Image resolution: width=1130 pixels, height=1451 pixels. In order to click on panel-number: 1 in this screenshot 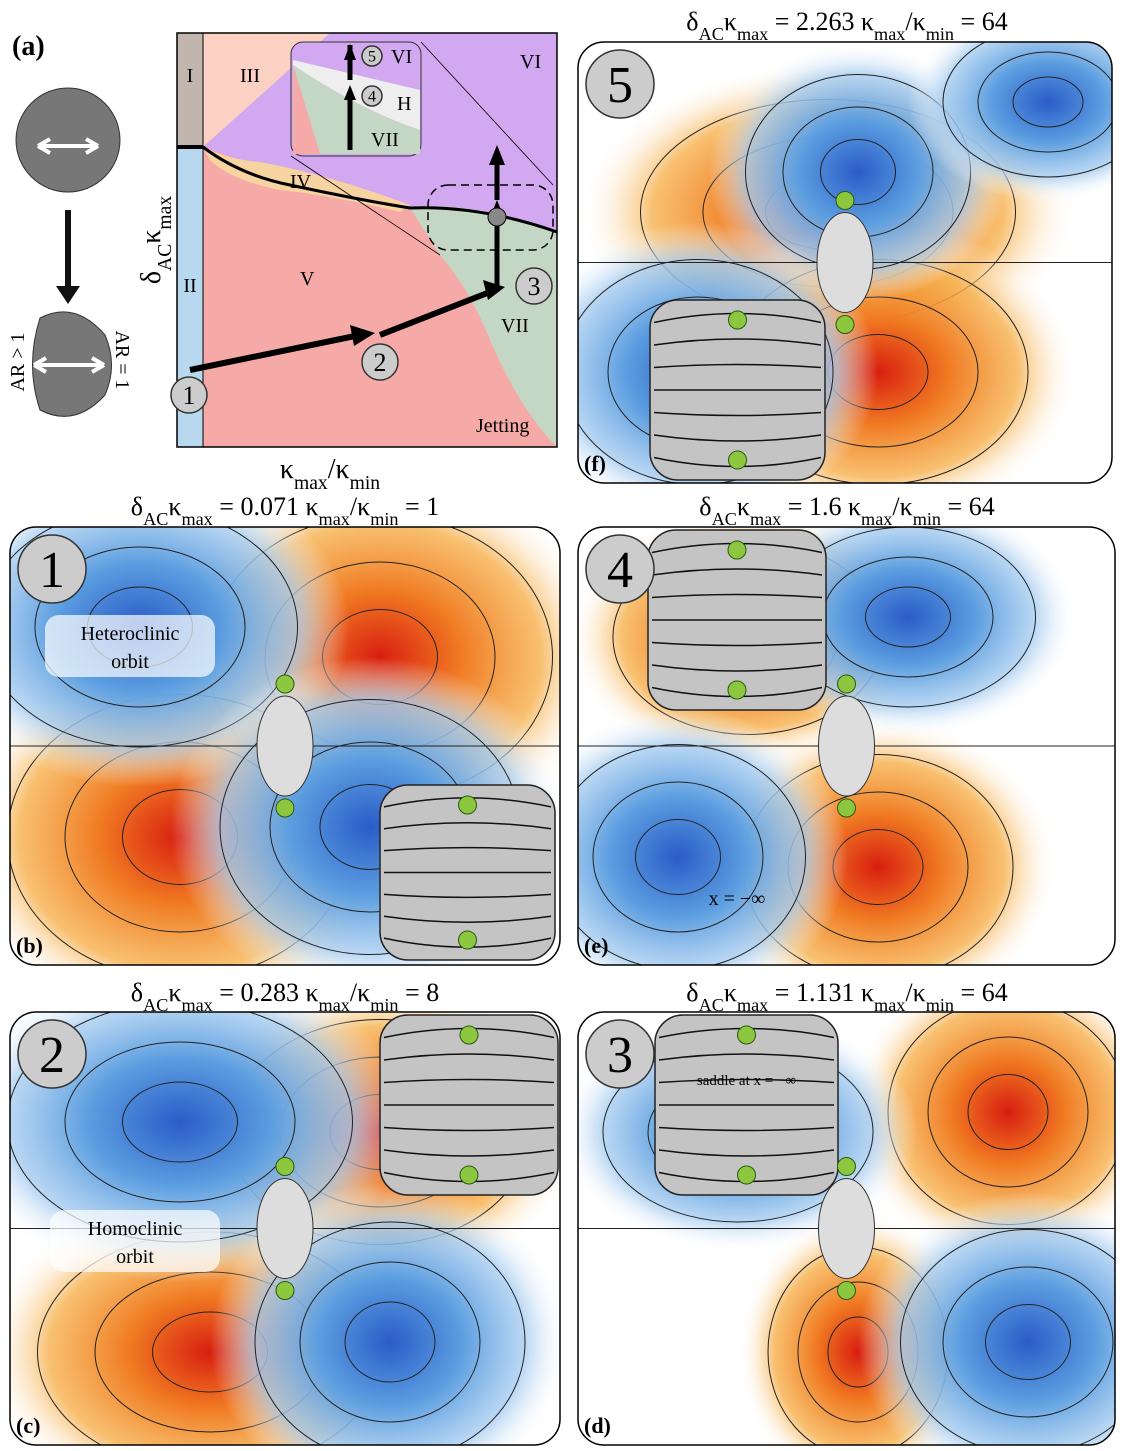, I will do `click(52, 570)`.